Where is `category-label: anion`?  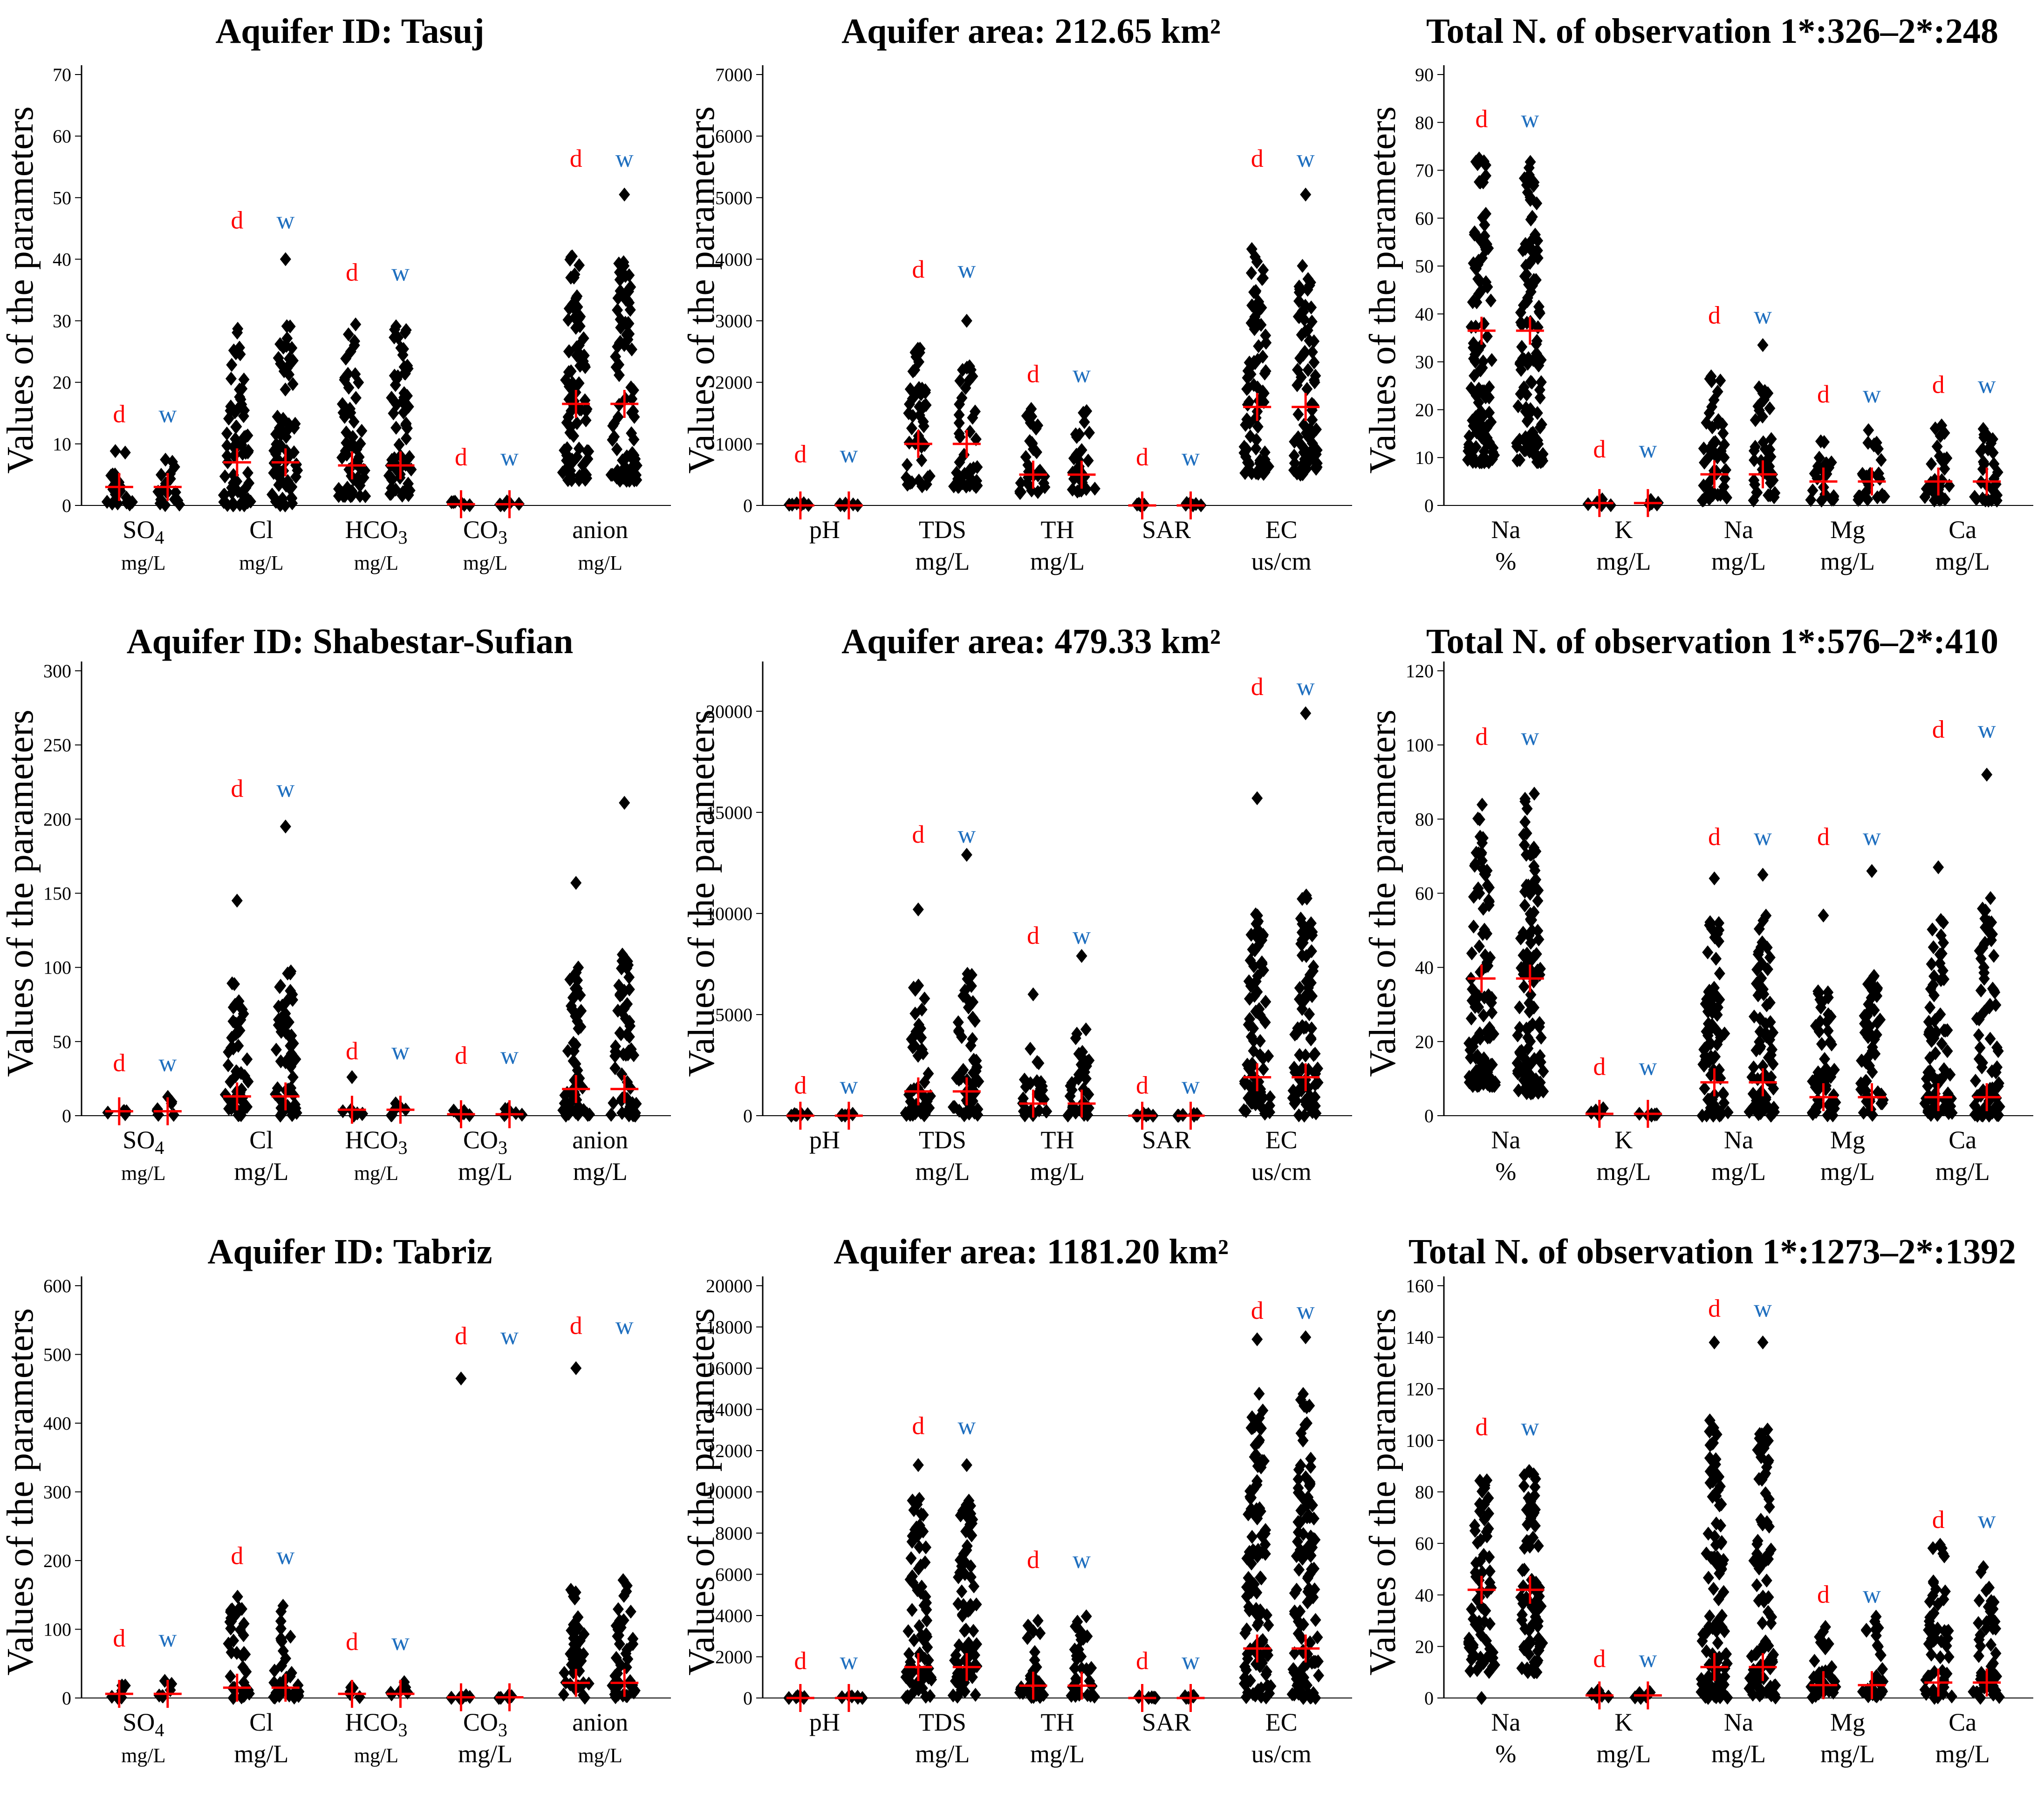 category-label: anion is located at coordinates (600, 1140).